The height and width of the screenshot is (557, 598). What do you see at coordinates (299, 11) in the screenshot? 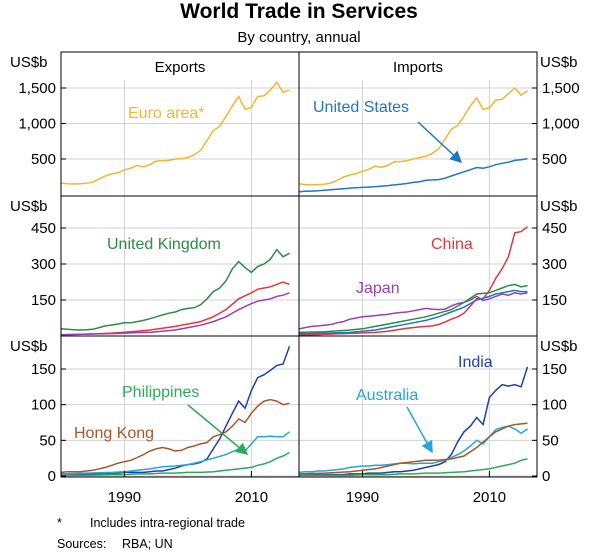
I see `chart-title: World Trade in Services` at bounding box center [299, 11].